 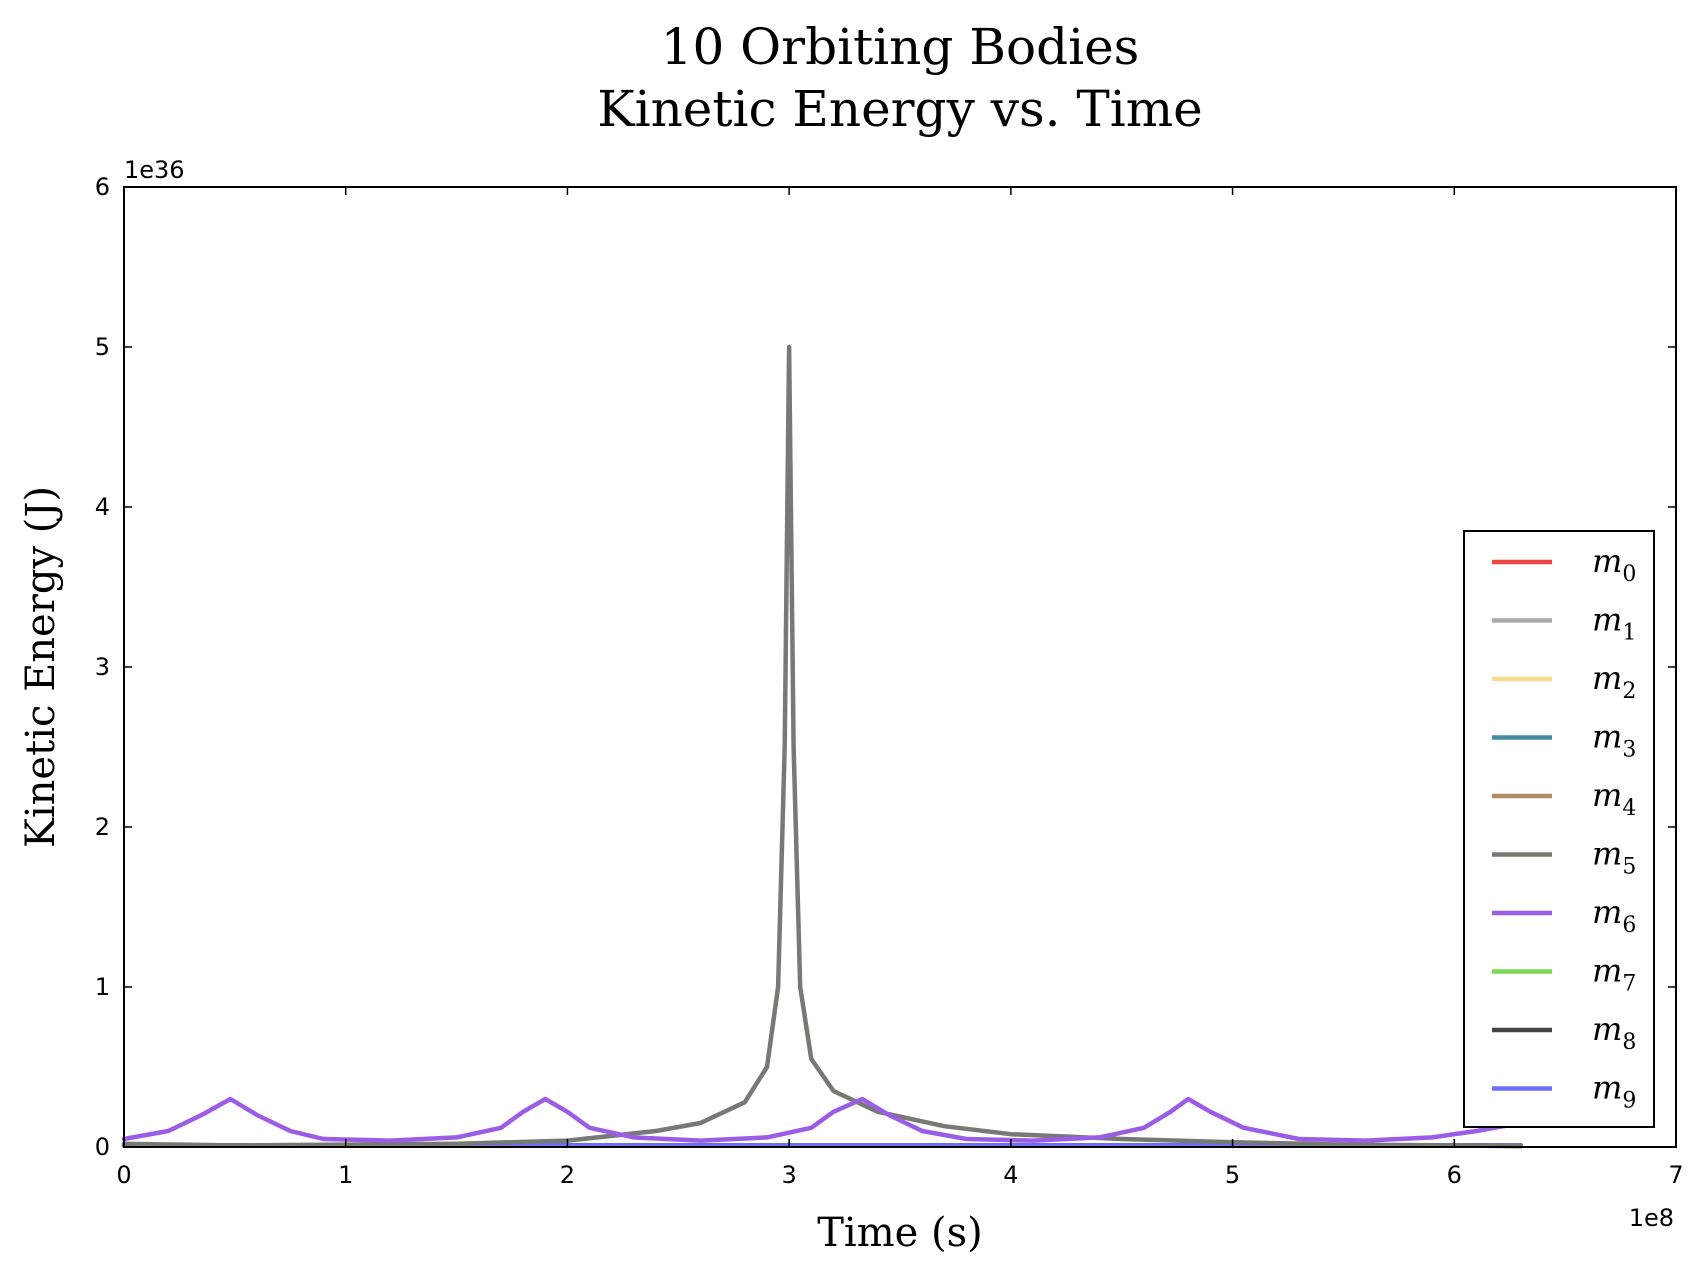 I want to click on legend-label-m2: m2, so click(x=1614, y=681).